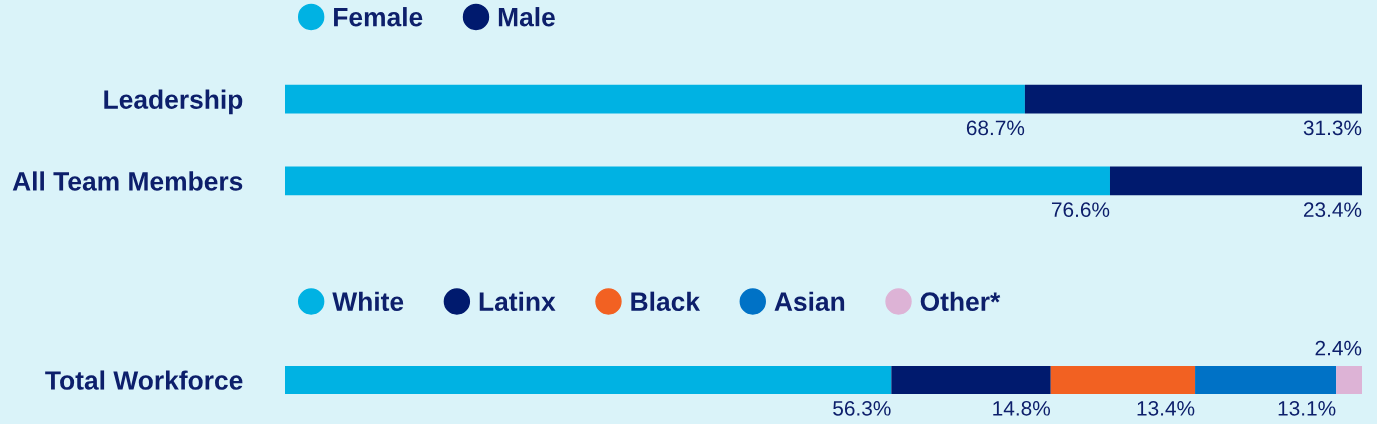  I want to click on data-label: 13.1%, so click(1307, 408).